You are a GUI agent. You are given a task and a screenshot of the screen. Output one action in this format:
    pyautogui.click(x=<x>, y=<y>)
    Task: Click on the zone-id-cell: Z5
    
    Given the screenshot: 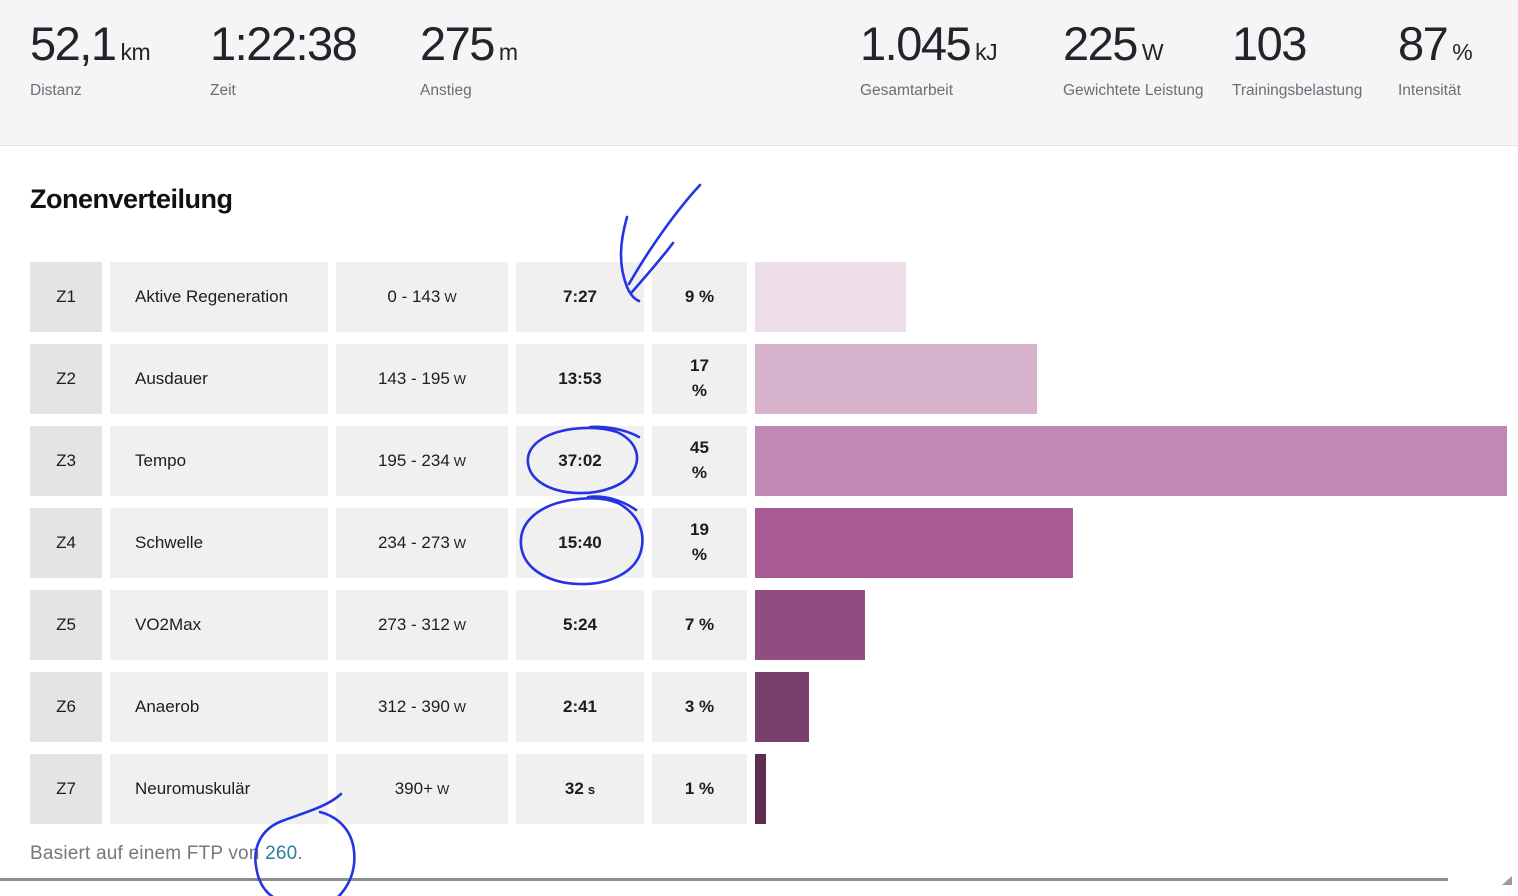 What is the action you would take?
    pyautogui.click(x=66, y=625)
    